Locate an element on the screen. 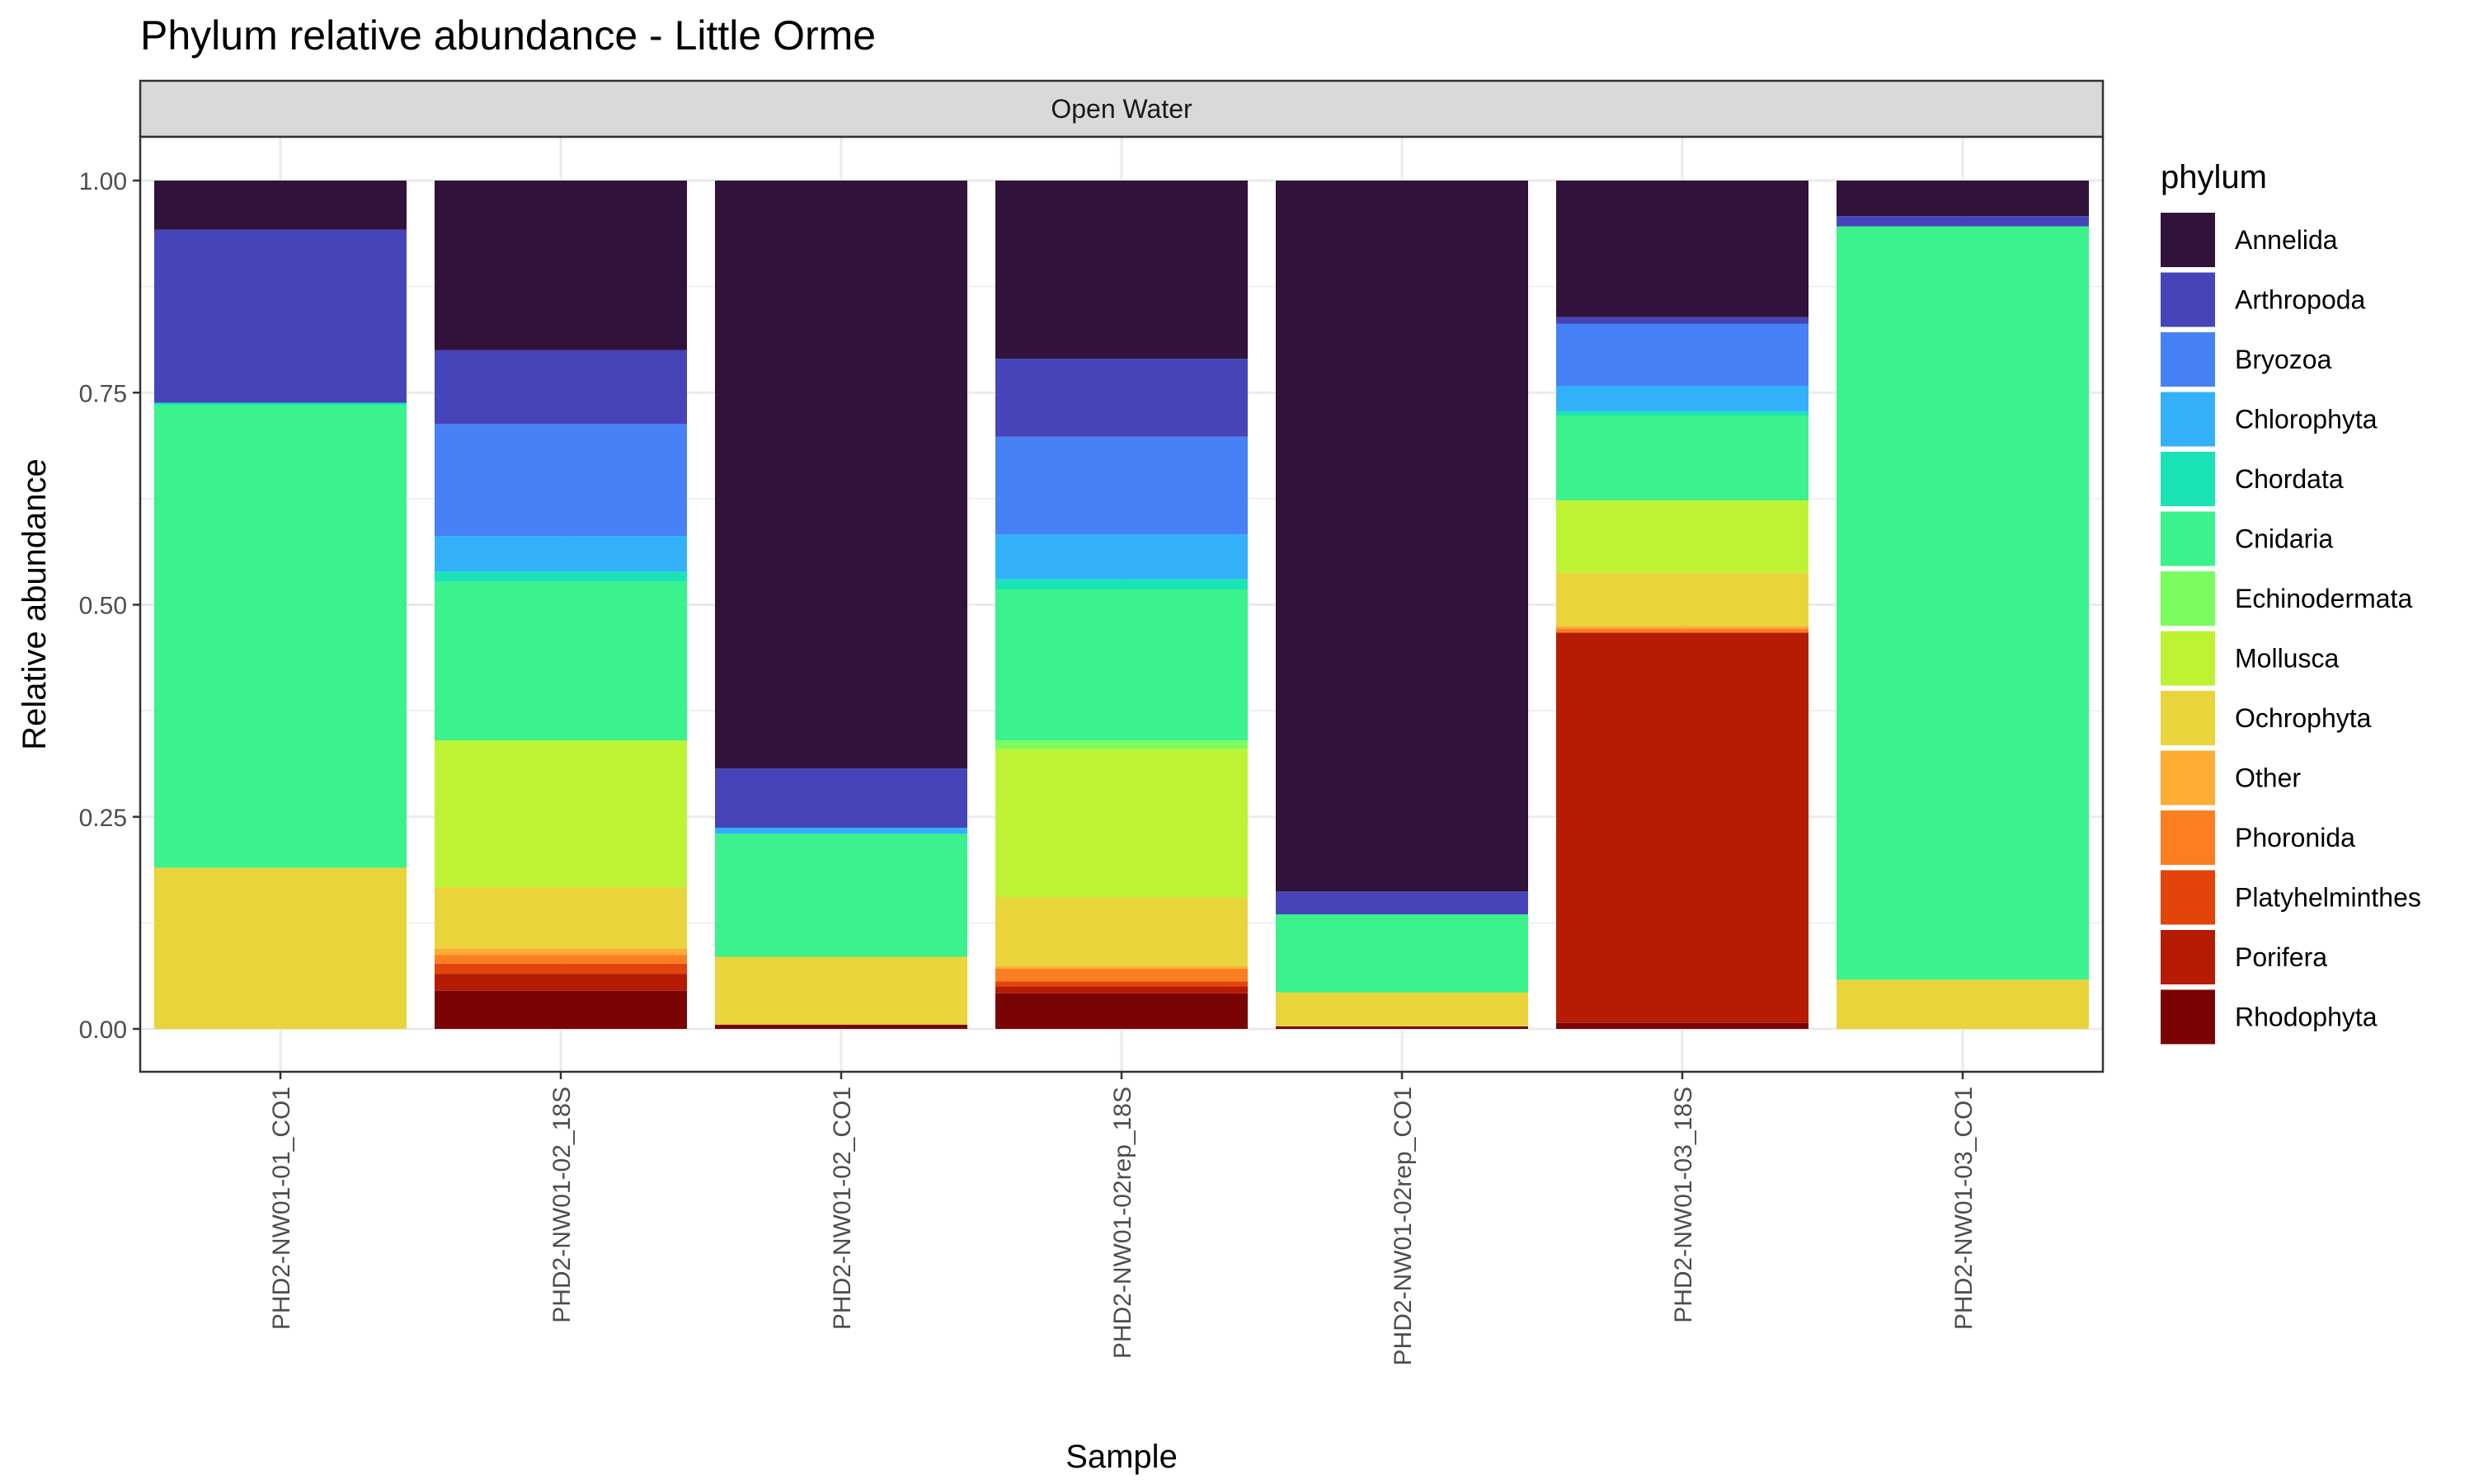 Image resolution: width=2474 pixels, height=1484 pixels. legend-key-platyhelminthes is located at coordinates (2188, 897).